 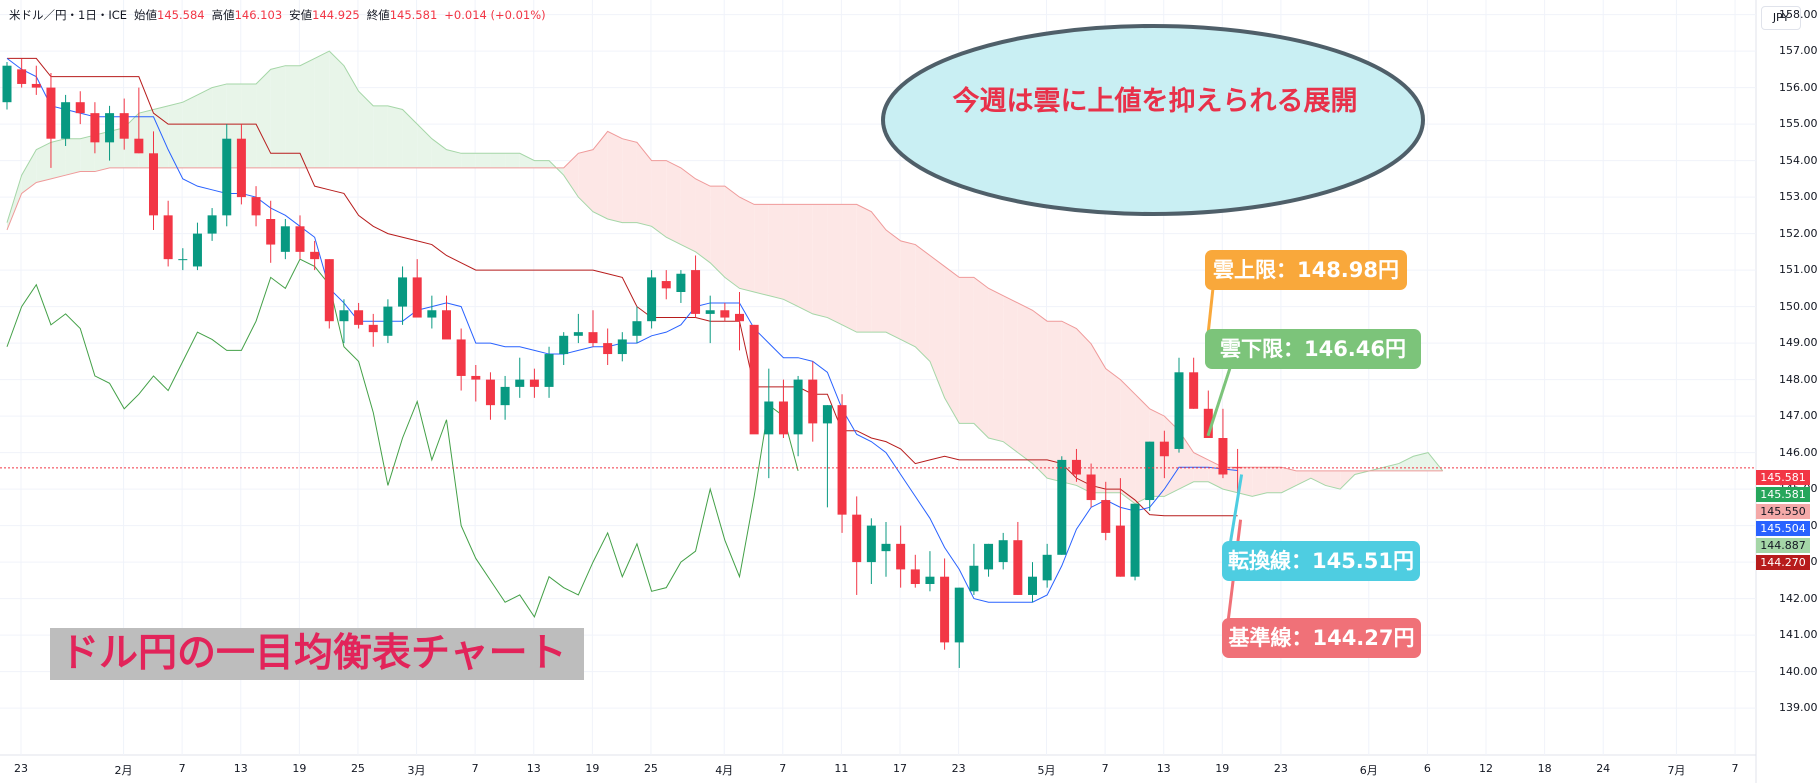 I want to click on price-tick-label: 156.000, so click(x=1798, y=87).